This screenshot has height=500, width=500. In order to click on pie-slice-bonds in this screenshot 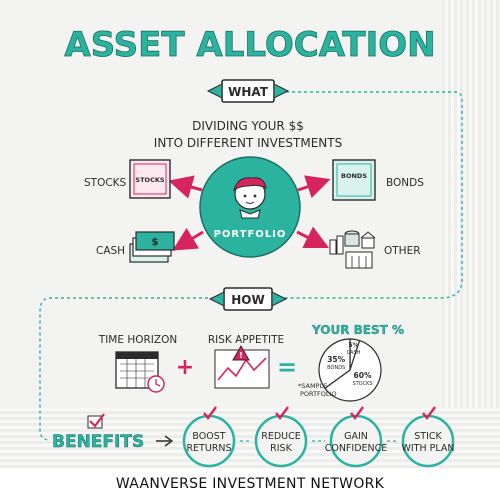, I will do `click(334, 364)`.